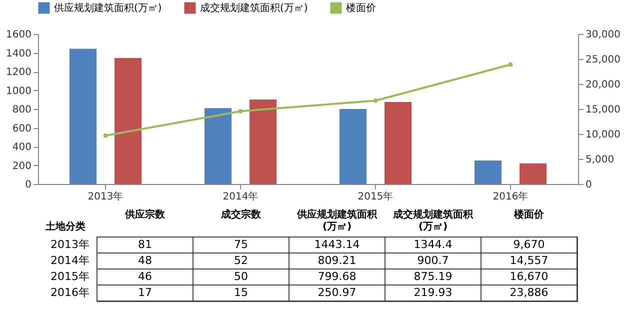 Image resolution: width=640 pixels, height=325 pixels. Describe the element at coordinates (240, 196) in the screenshot. I see `x-tick-label: 2014年` at that location.